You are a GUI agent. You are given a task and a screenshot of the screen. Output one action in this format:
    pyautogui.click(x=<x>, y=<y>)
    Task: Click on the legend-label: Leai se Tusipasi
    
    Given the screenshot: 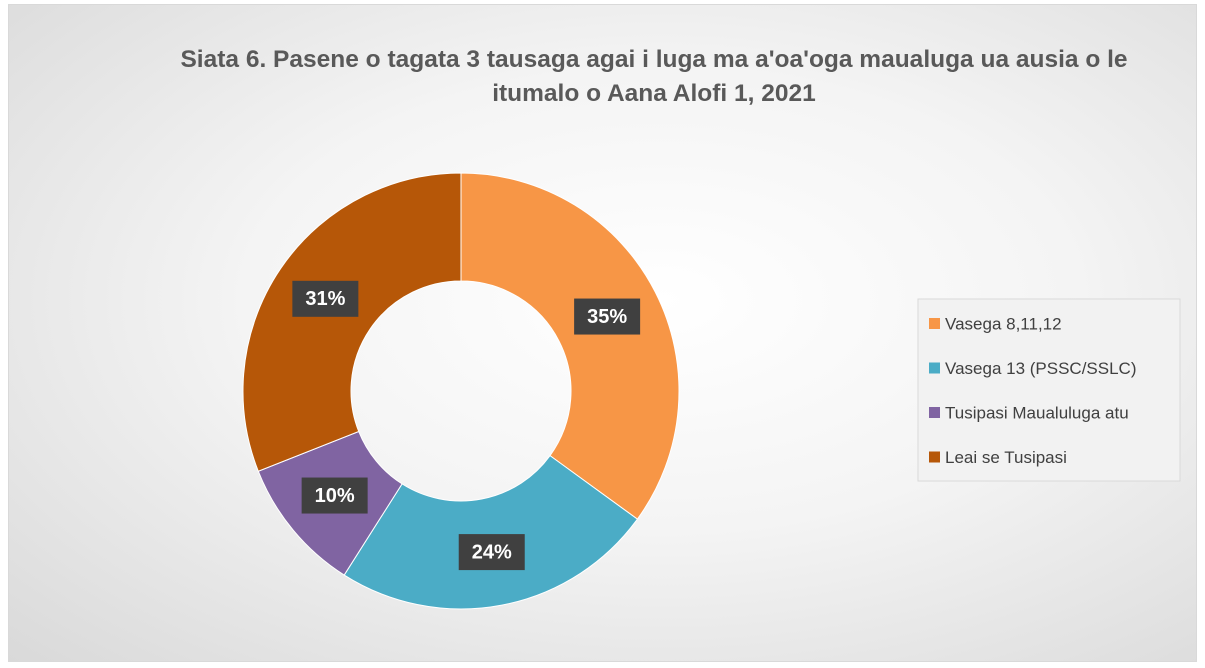 What is the action you would take?
    pyautogui.click(x=1006, y=457)
    